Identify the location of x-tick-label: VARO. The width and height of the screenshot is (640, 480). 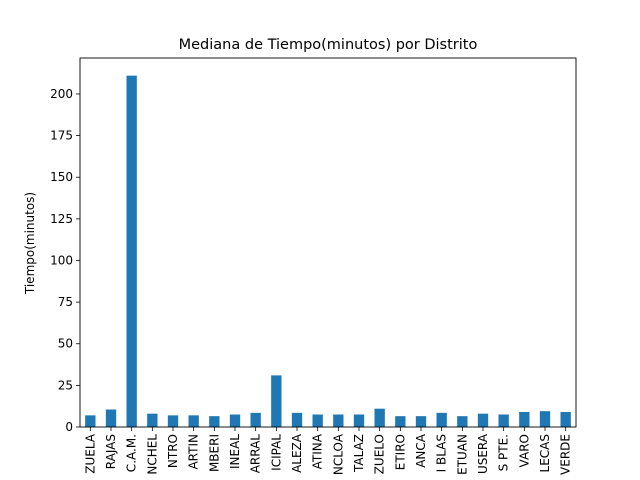
(524, 450).